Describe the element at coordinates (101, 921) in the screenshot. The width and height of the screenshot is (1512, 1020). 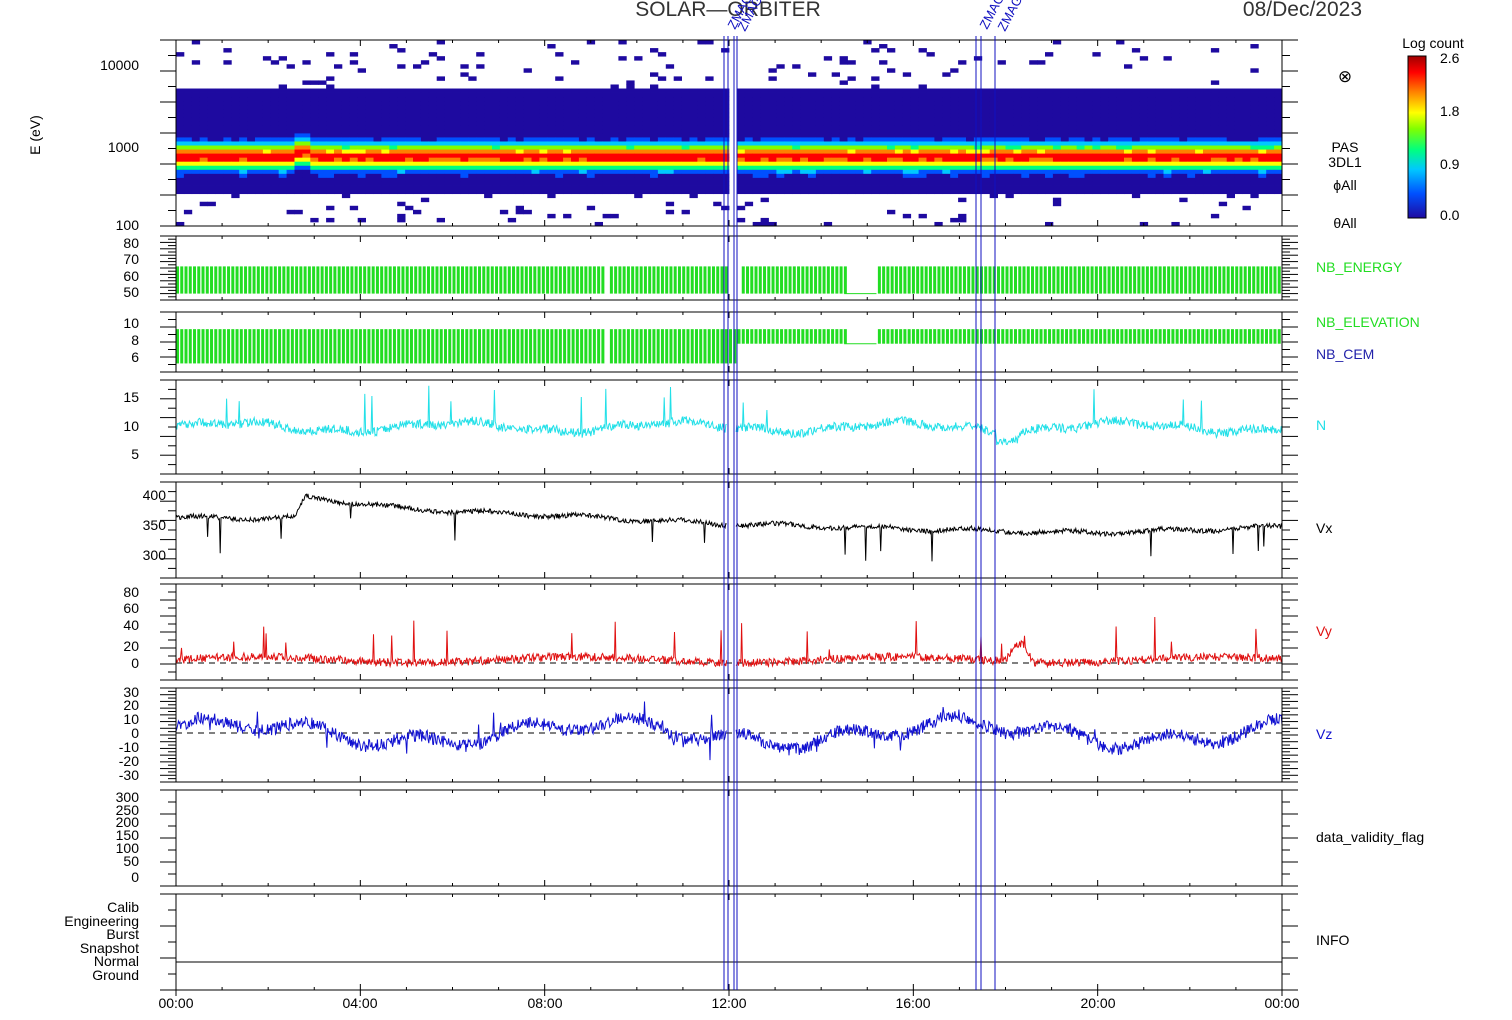
I see `y-tick-label: Engineering` at that location.